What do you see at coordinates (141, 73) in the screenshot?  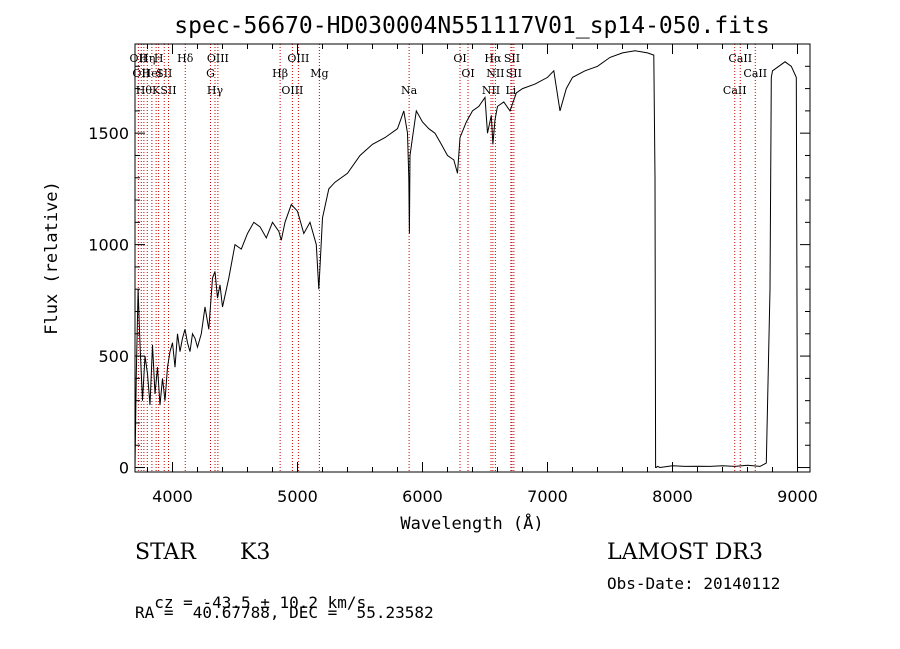 I see `line-marker-label-1: OII` at bounding box center [141, 73].